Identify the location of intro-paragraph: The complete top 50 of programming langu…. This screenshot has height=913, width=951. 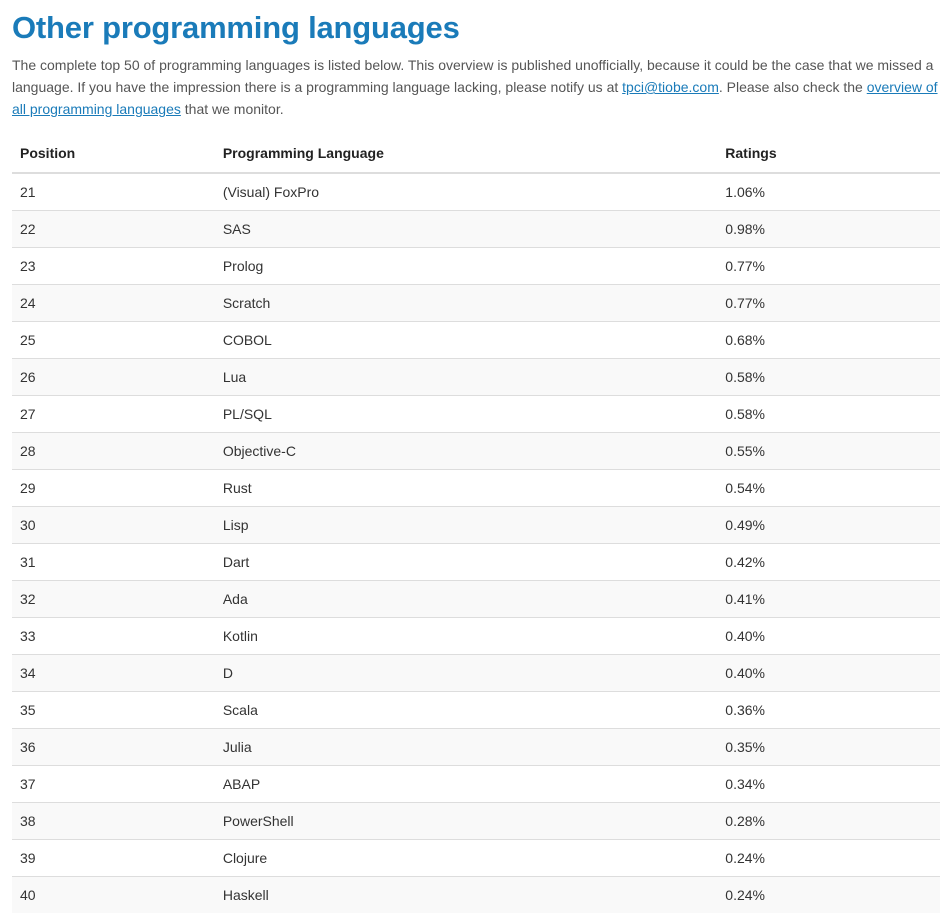
(475, 87).